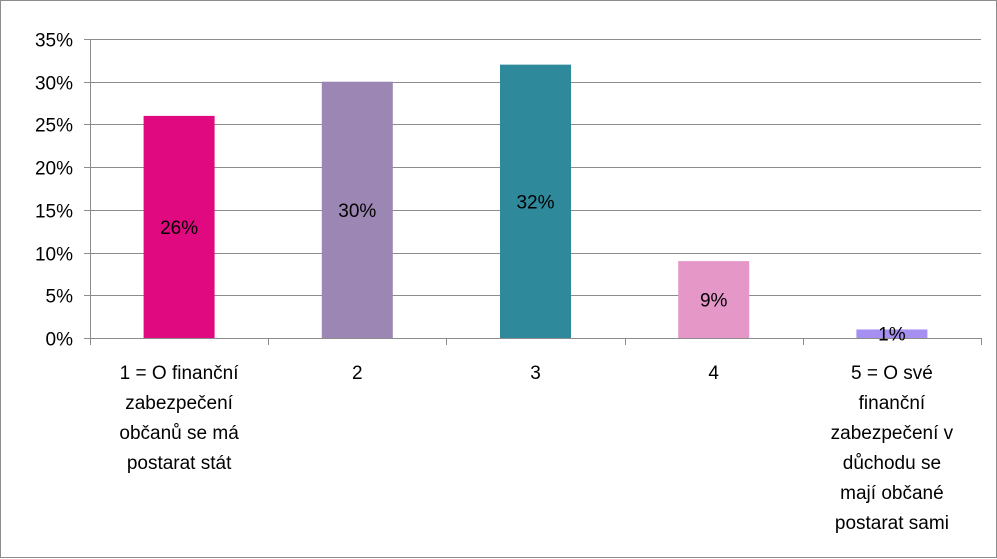 The height and width of the screenshot is (559, 997). Describe the element at coordinates (54, 212) in the screenshot. I see `y-tick-label: 15%` at that location.